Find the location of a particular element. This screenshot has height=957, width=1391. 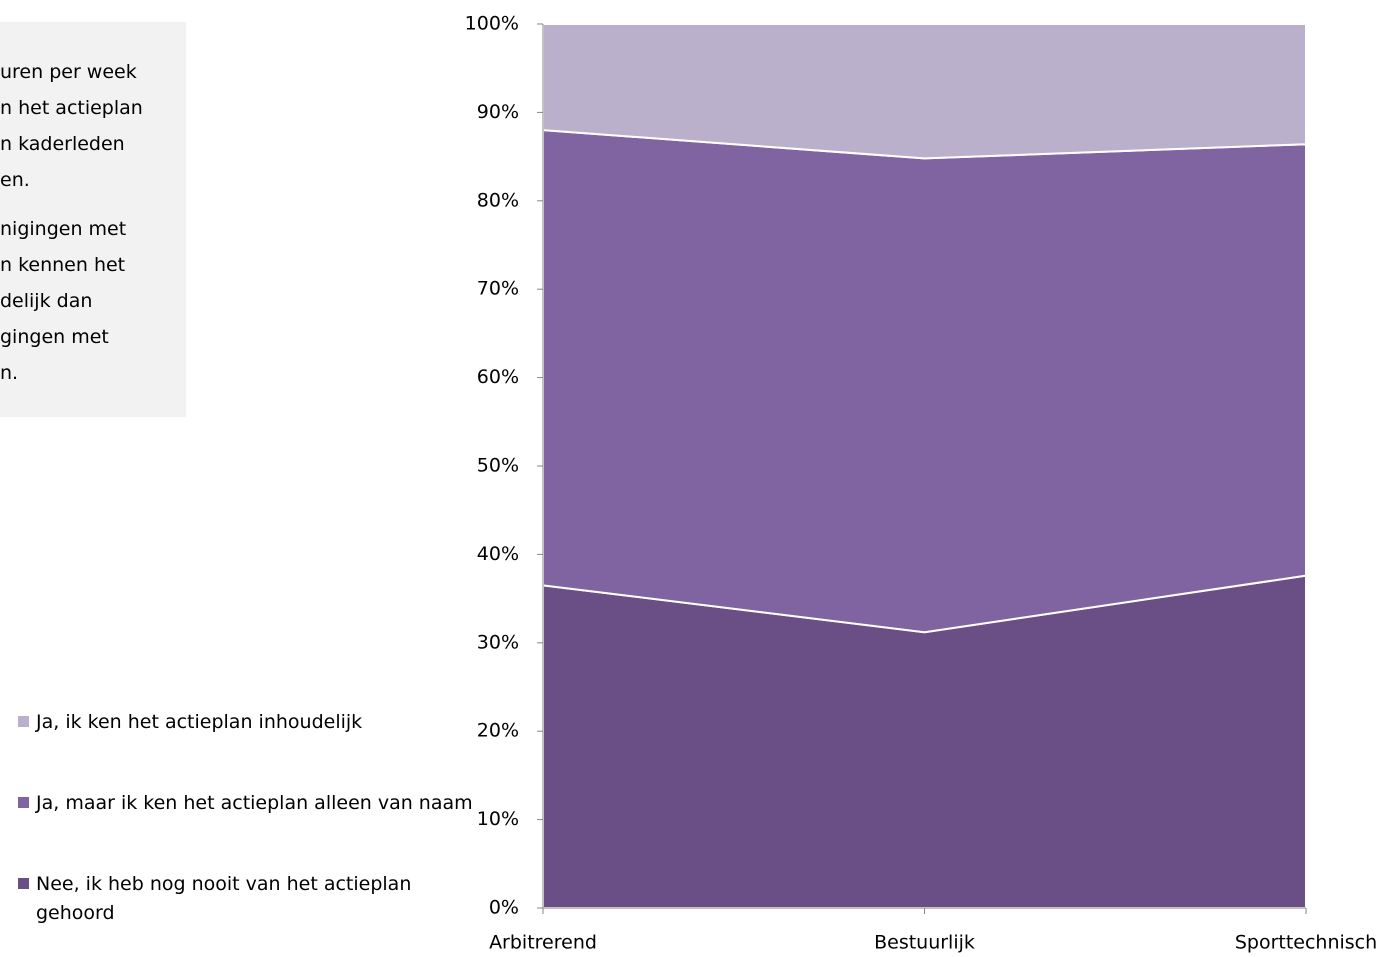

text-line: en. is located at coordinates (15, 180).